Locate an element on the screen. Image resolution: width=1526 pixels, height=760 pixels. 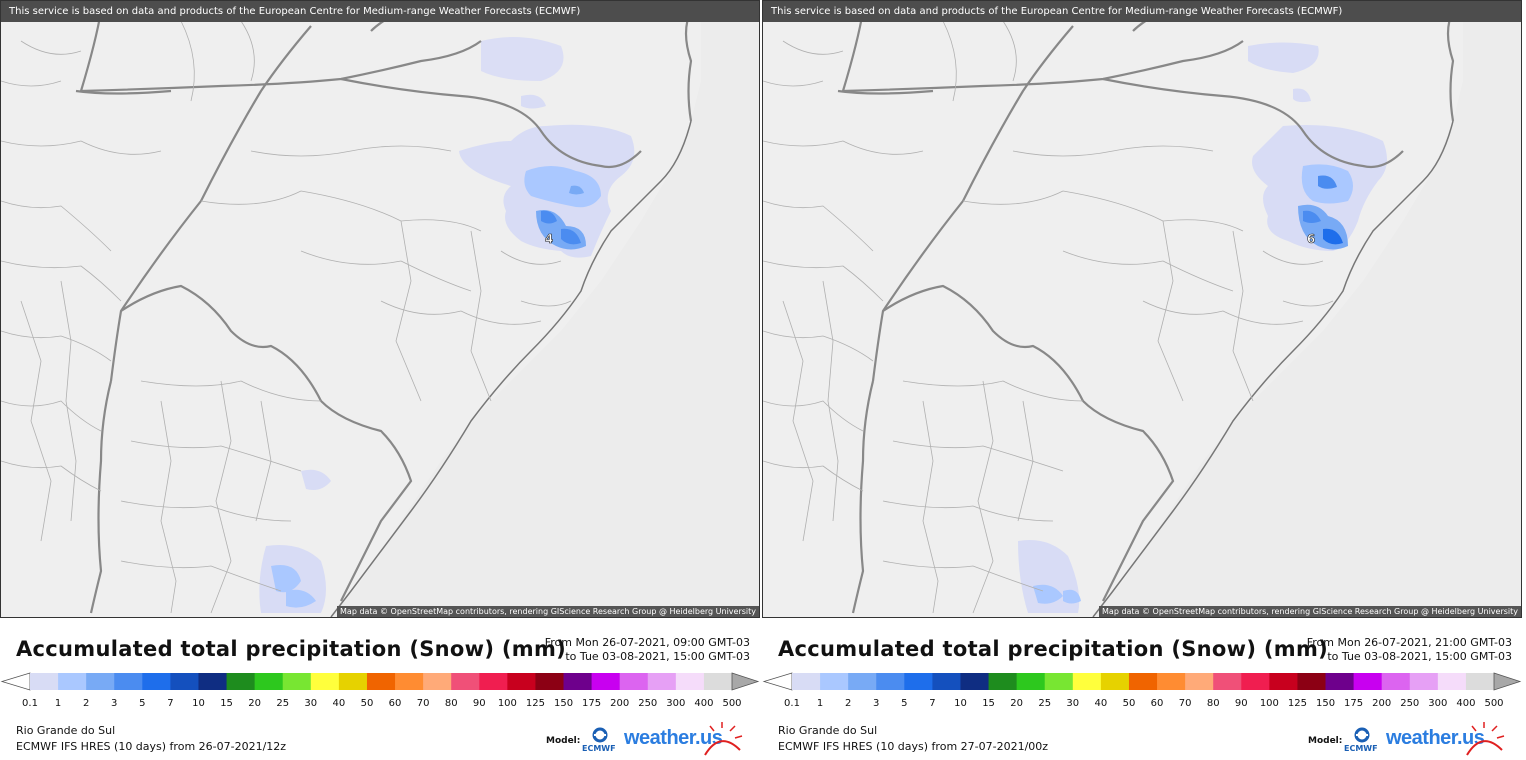
max-value-label: 4 is located at coordinates (549, 239).